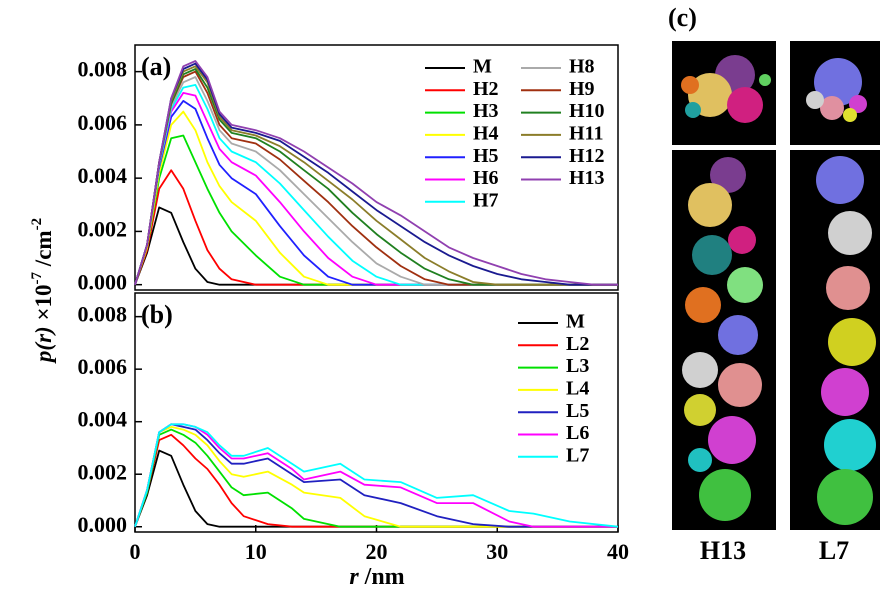 The height and width of the screenshot is (589, 880). Describe the element at coordinates (486, 89) in the screenshot. I see `legend-label: H2` at that location.